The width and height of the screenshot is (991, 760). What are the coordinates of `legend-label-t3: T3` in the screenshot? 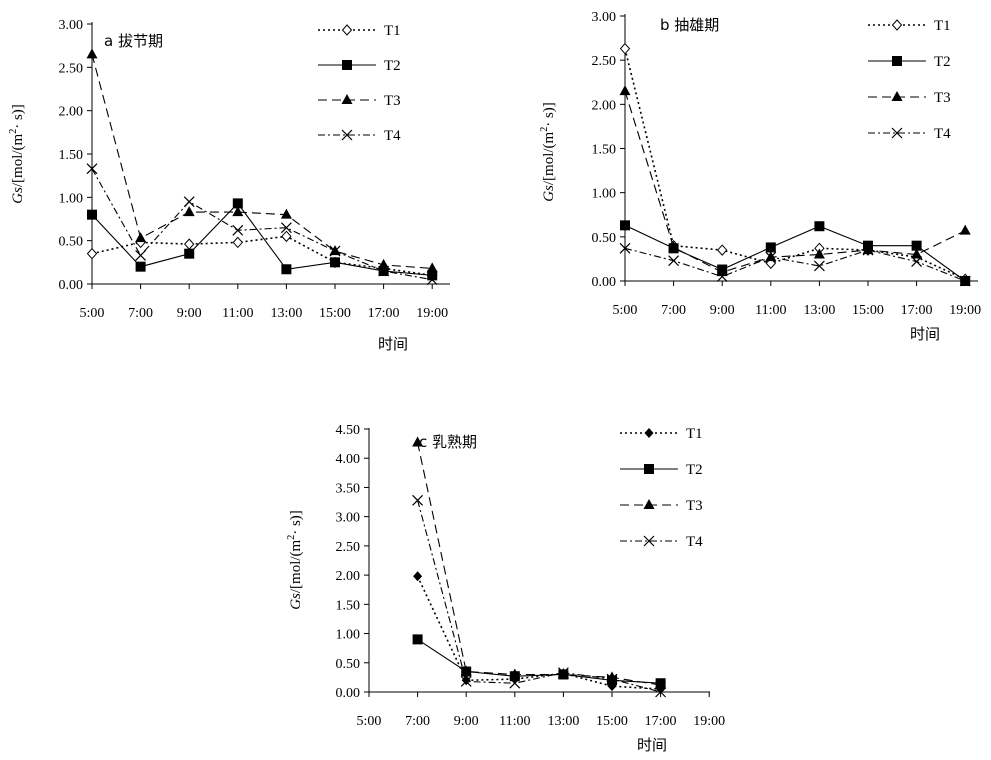 It's located at (694, 506).